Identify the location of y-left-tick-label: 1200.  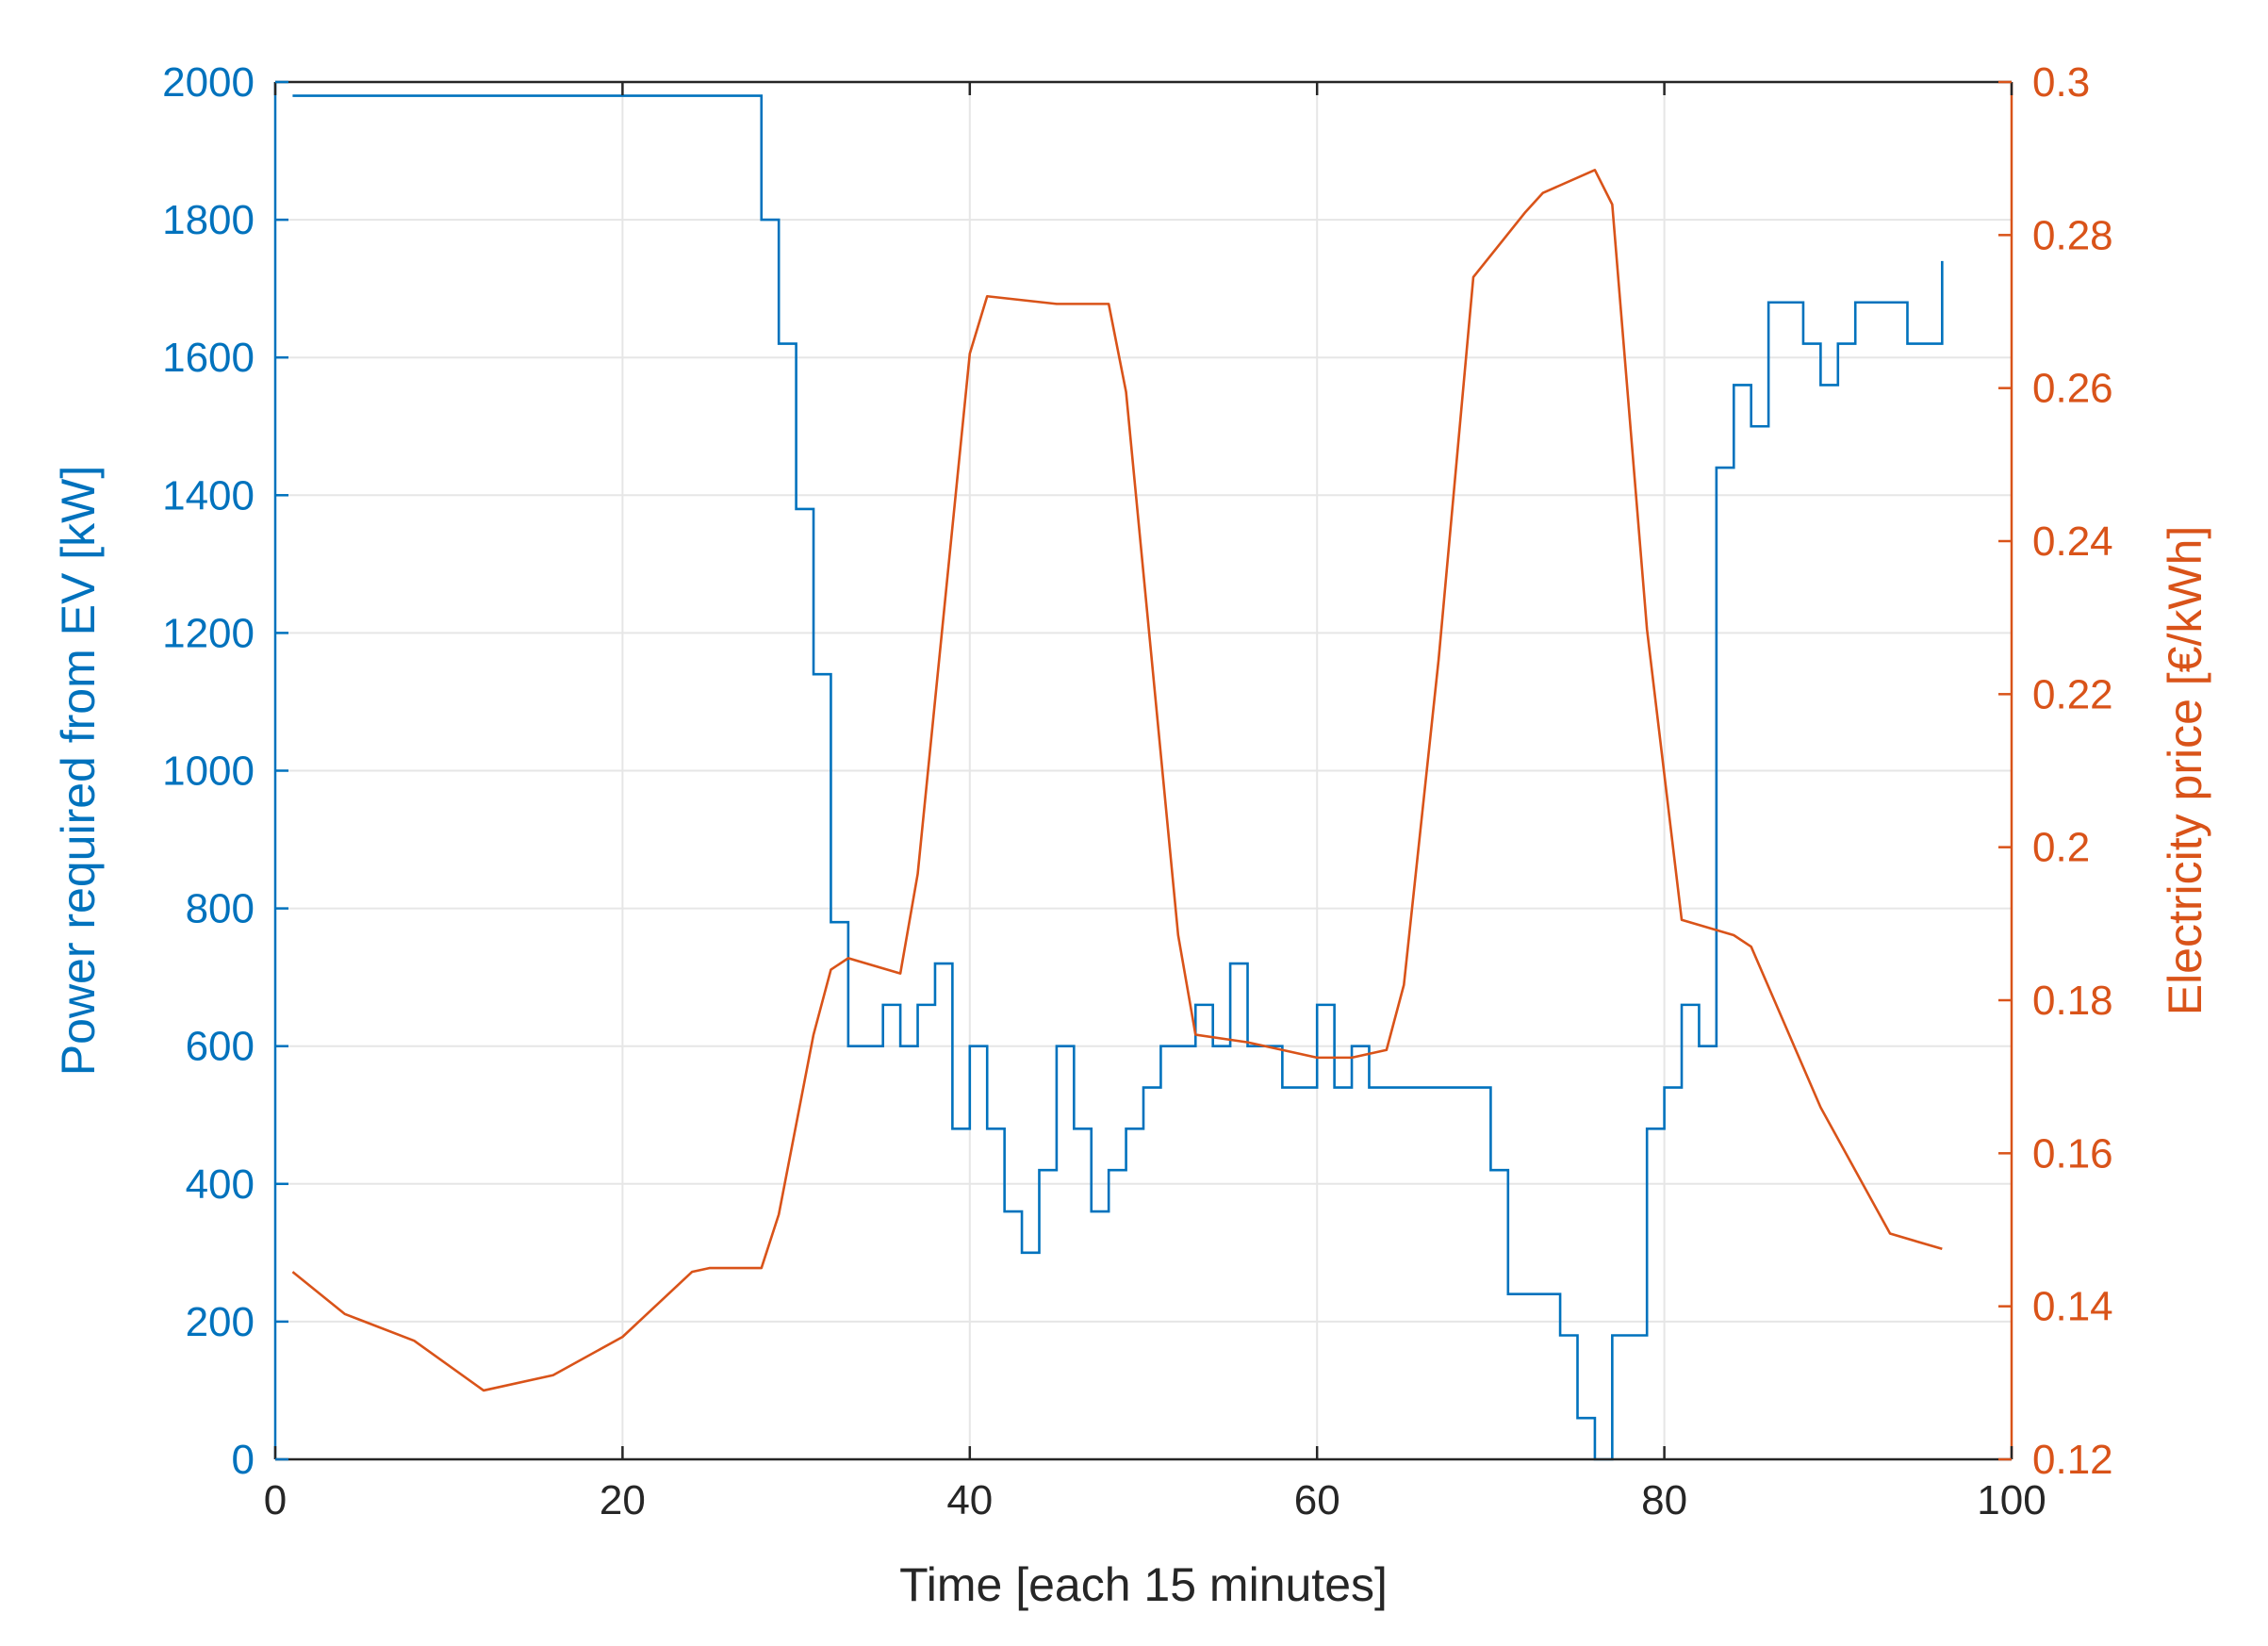
(209, 633).